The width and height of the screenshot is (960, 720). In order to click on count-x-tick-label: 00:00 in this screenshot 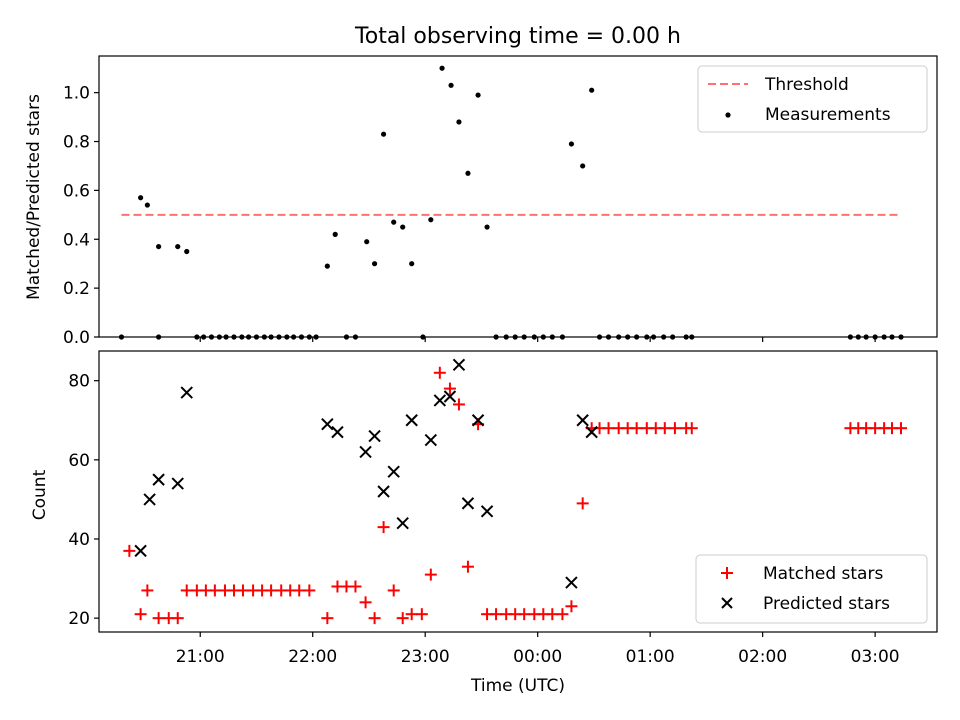, I will do `click(537, 657)`.